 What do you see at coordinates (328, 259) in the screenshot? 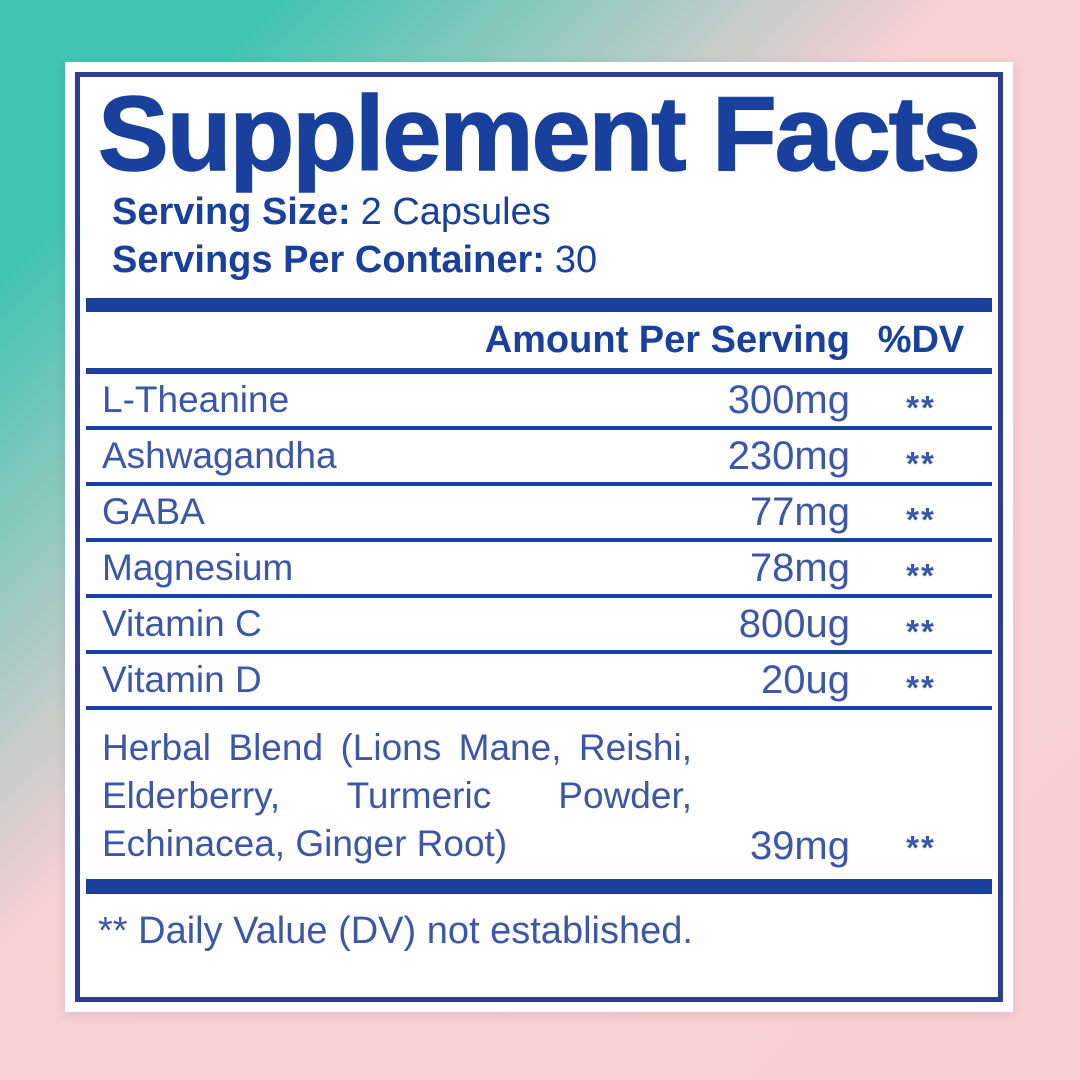
I see `servings-per-container-label: Servings Per Container:` at bounding box center [328, 259].